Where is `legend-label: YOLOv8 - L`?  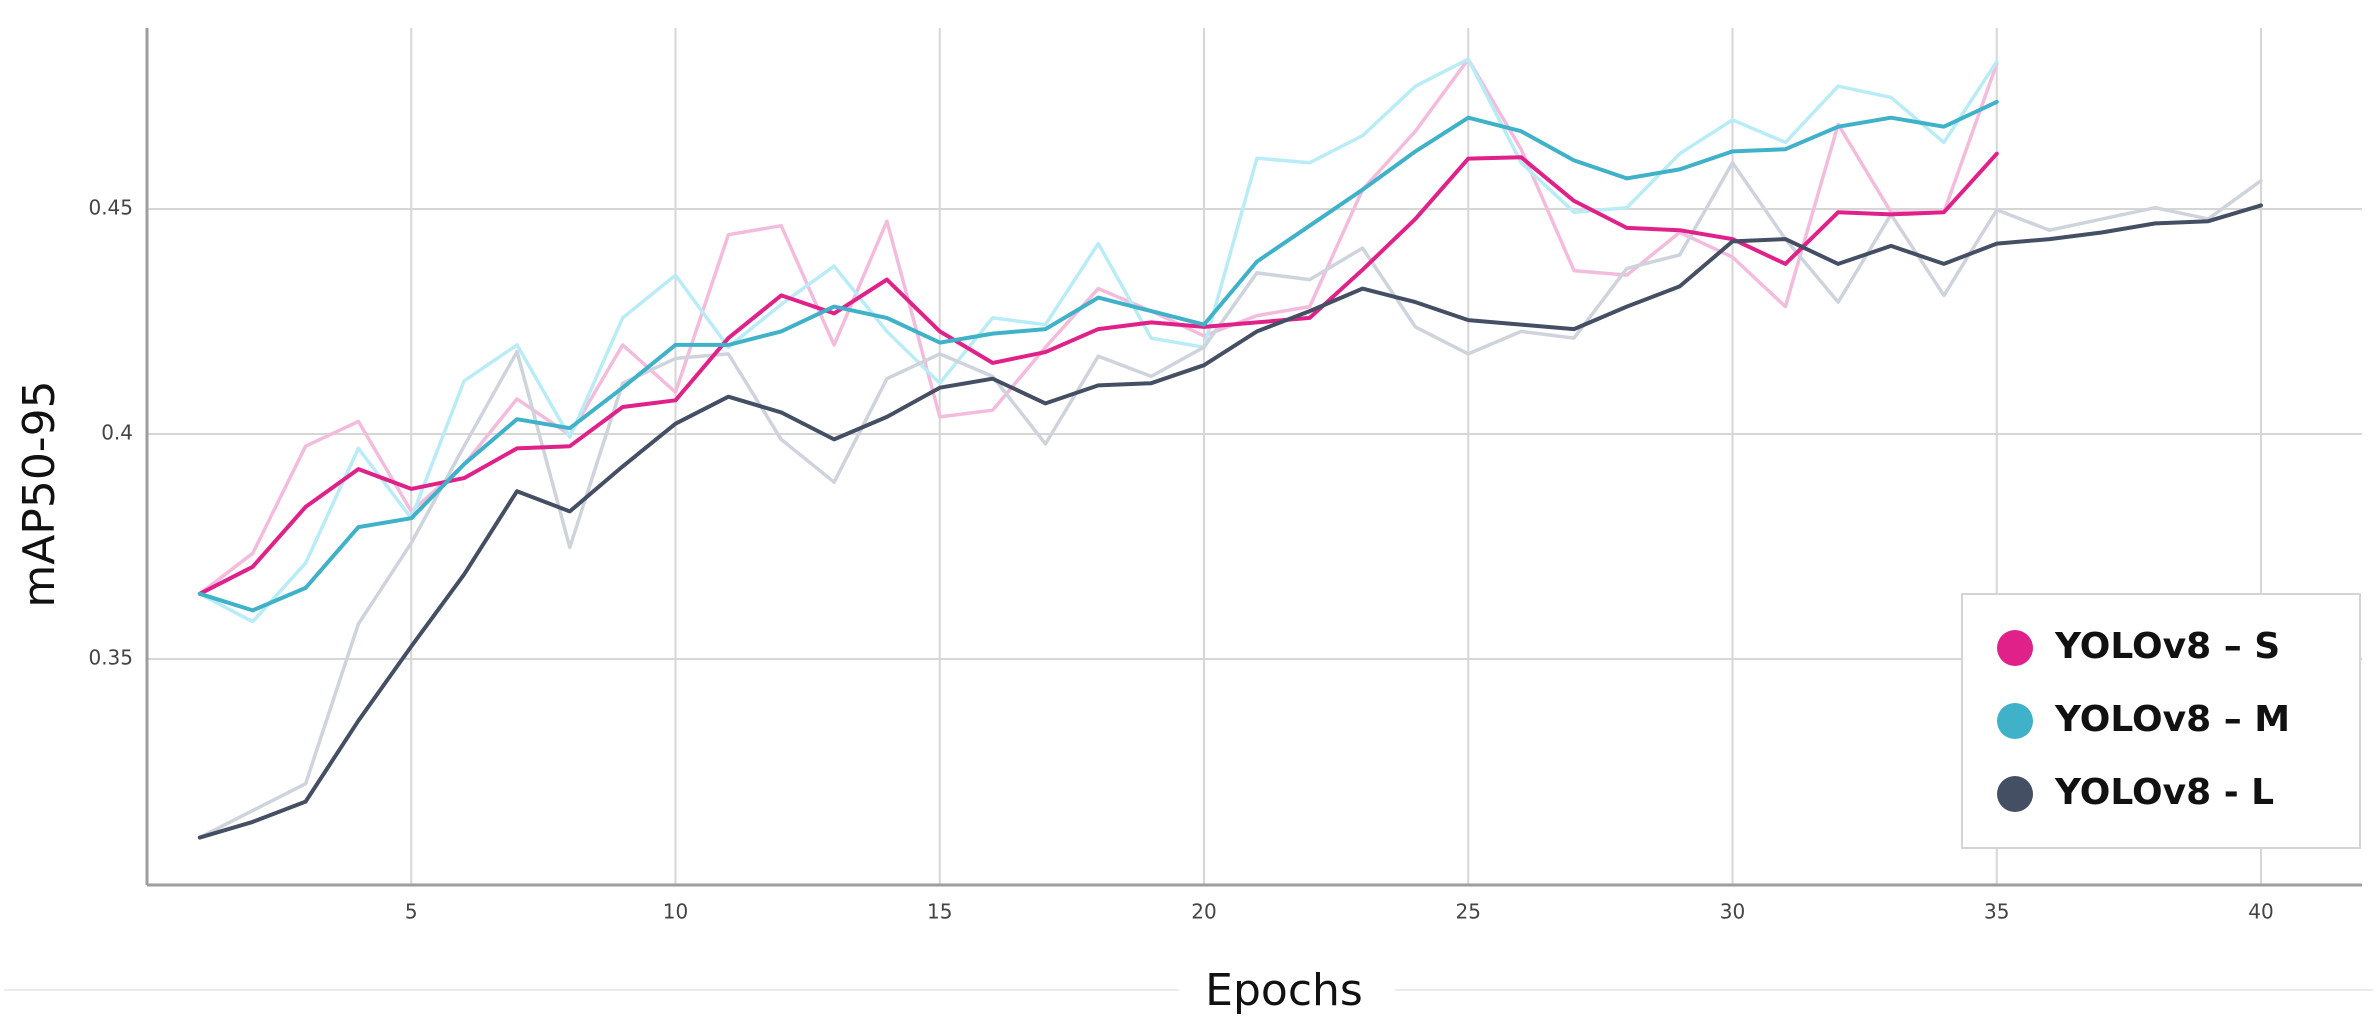
legend-label: YOLOv8 - L is located at coordinates (2164, 792).